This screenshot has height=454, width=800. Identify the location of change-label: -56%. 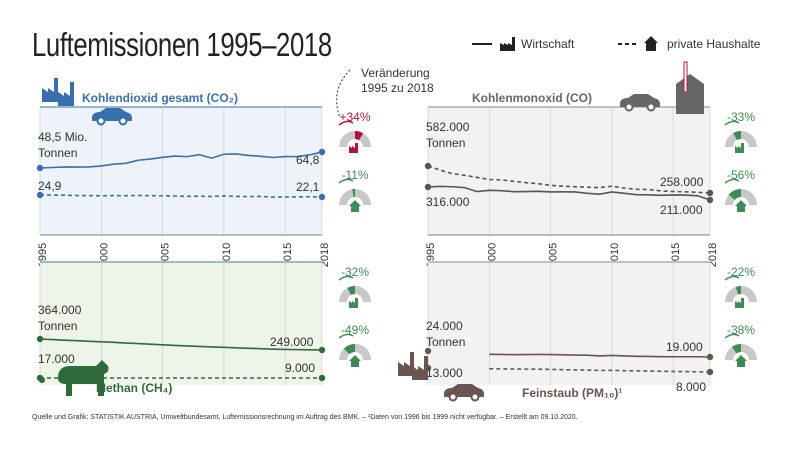
(741, 175).